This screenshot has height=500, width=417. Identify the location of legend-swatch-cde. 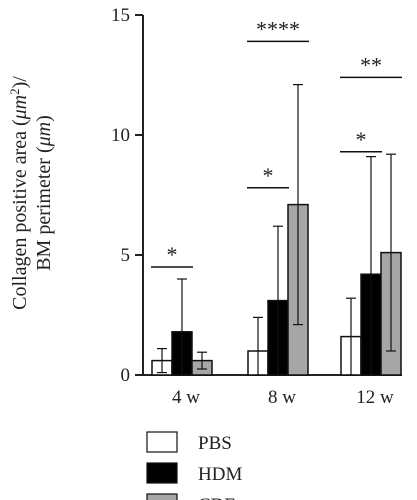
(162, 496).